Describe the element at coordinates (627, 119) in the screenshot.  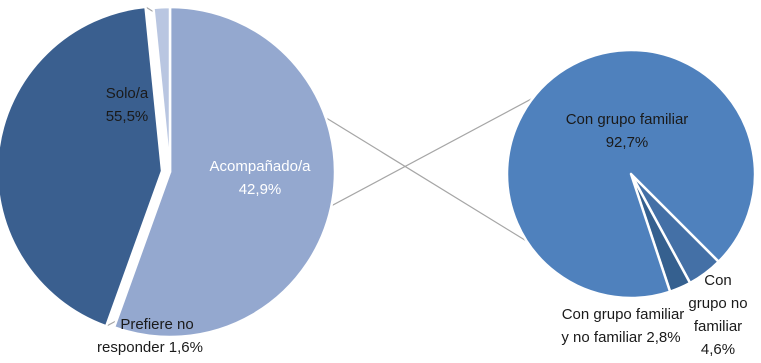
I see `label-familiar-name: Con grupo familiar` at that location.